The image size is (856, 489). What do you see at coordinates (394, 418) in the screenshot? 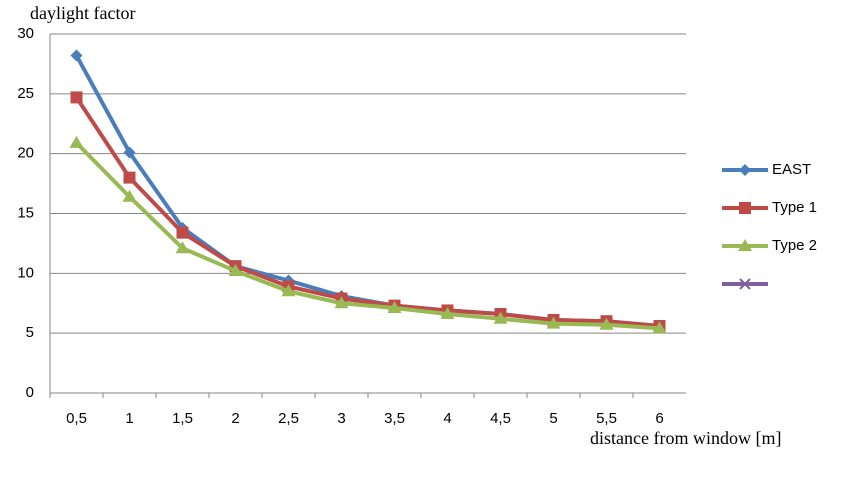
I see `x-tick-label: 3,5` at bounding box center [394, 418].